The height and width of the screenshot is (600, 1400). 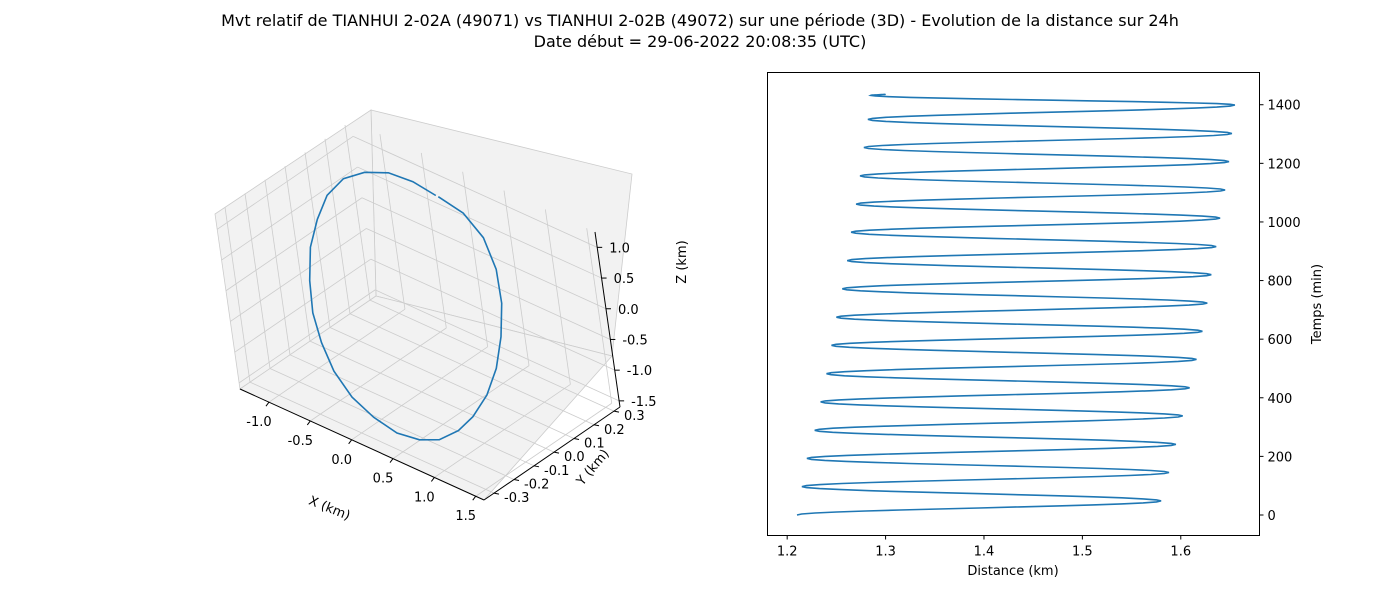 I want to click on z-tick-label: -0.5, so click(x=634, y=340).